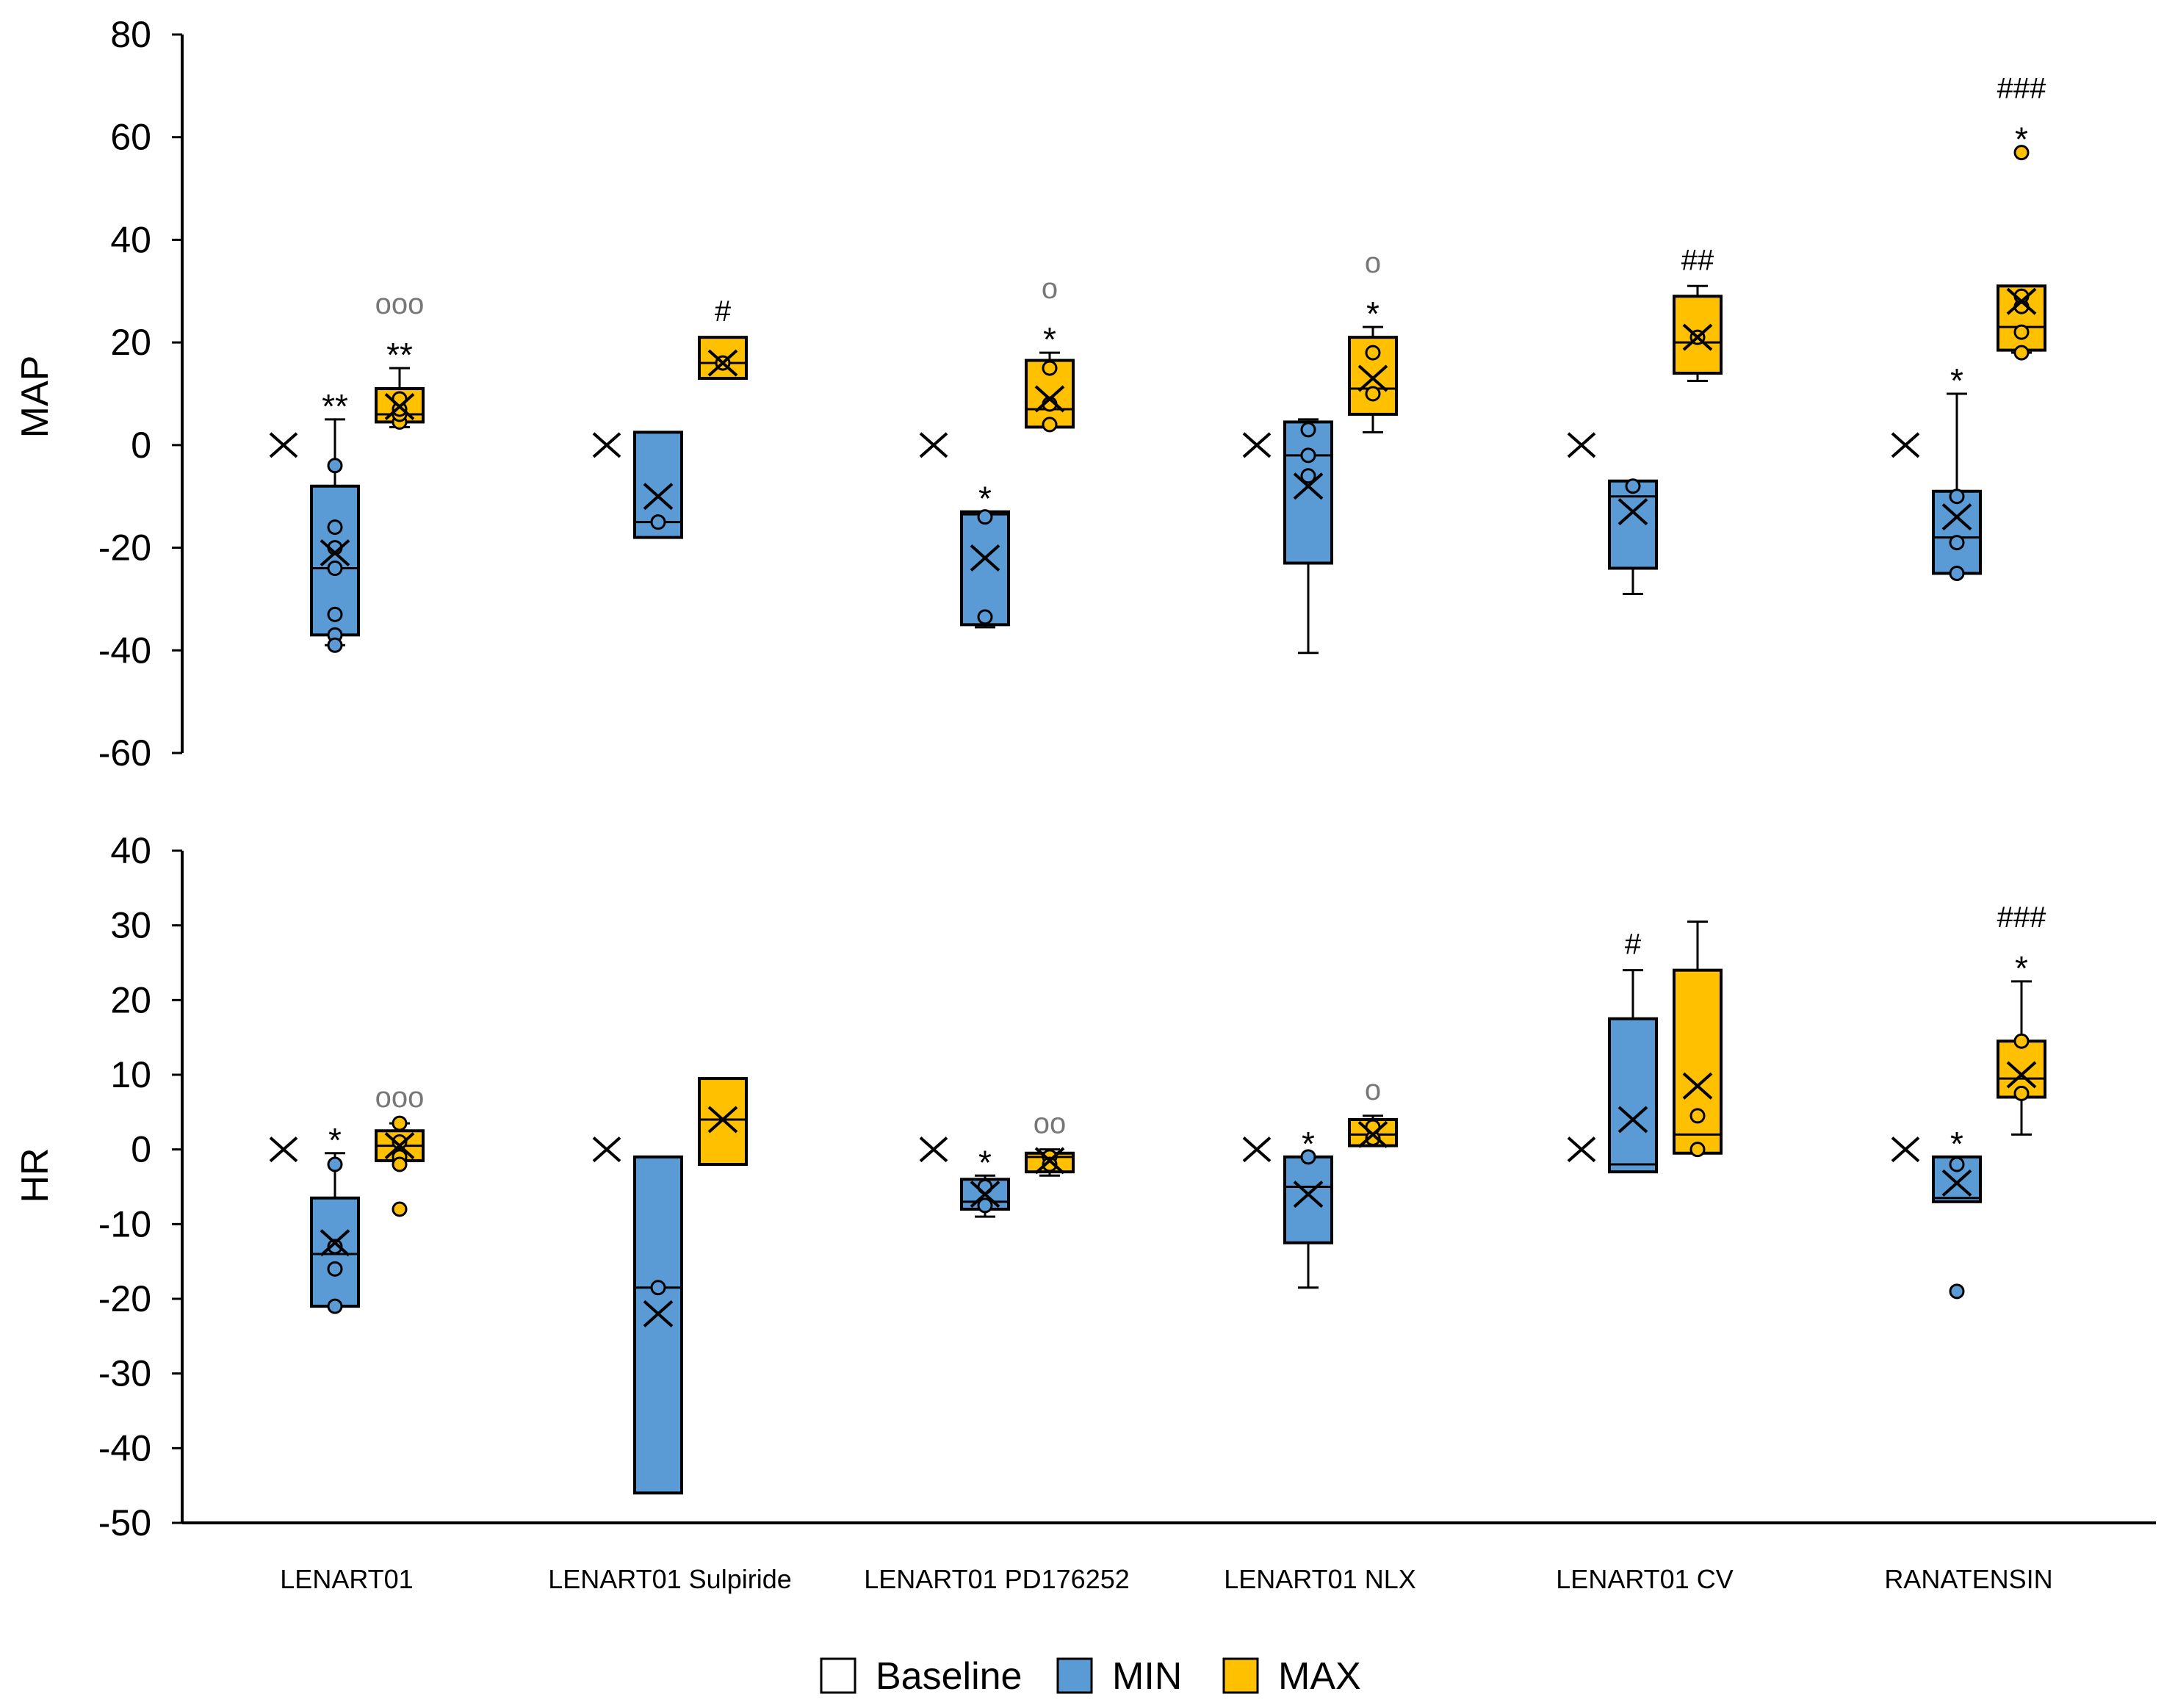 Image resolution: width=2164 pixels, height=1708 pixels. Describe the element at coordinates (1240, 1675) in the screenshot. I see `legend-swatch-max` at that location.